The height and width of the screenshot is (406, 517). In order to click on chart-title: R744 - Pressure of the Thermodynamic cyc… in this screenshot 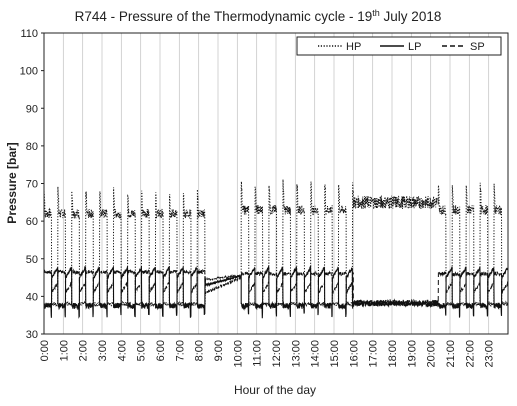, I will do `click(258, 16)`.